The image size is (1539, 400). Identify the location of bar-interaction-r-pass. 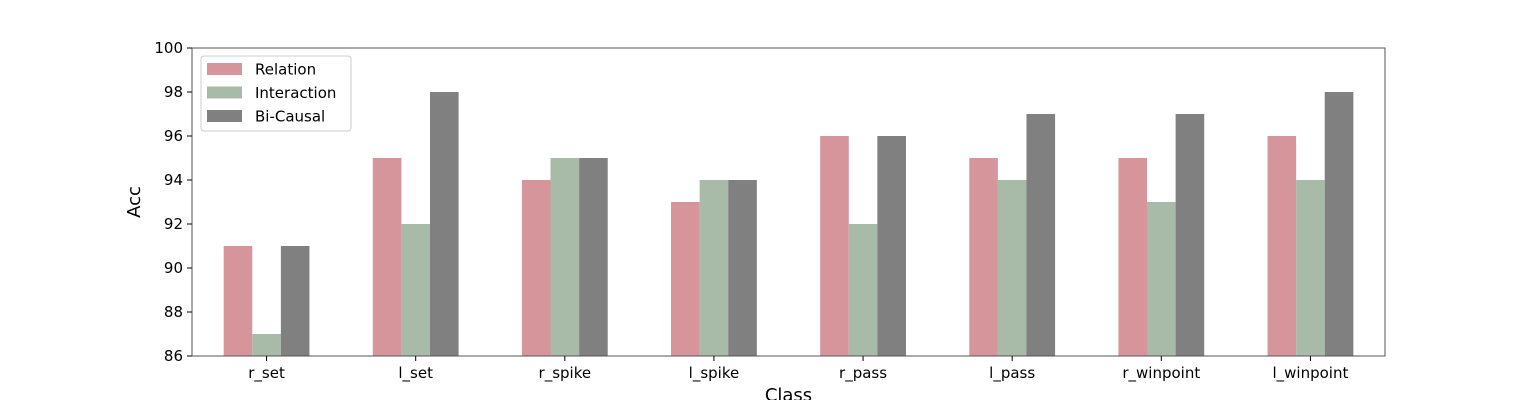
(863, 290).